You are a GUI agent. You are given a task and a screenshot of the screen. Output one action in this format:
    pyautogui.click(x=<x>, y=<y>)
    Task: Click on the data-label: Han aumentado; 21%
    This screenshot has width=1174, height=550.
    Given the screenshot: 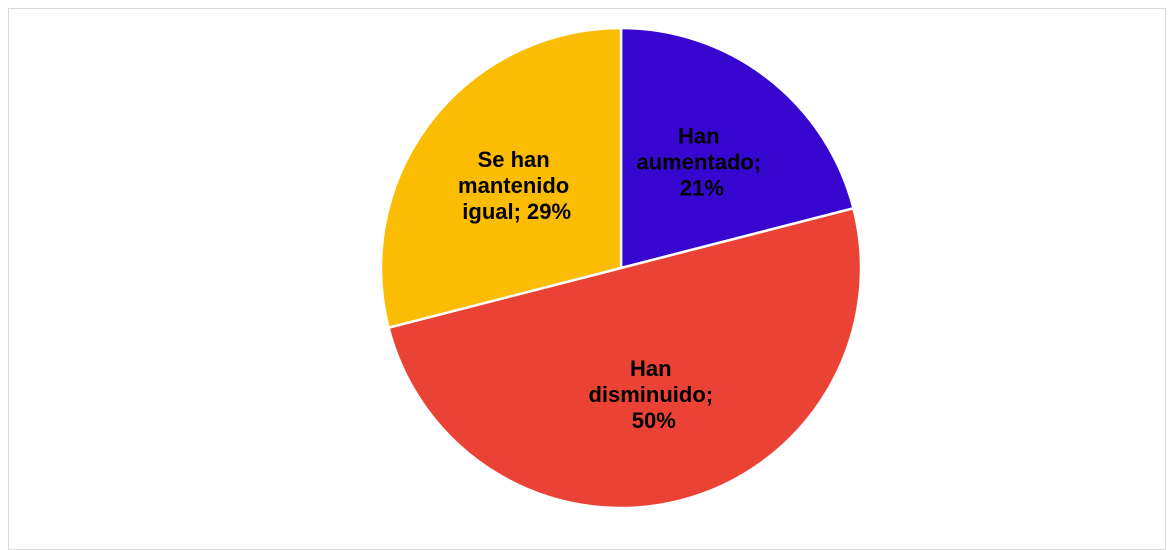 What is the action you would take?
    pyautogui.click(x=702, y=162)
    